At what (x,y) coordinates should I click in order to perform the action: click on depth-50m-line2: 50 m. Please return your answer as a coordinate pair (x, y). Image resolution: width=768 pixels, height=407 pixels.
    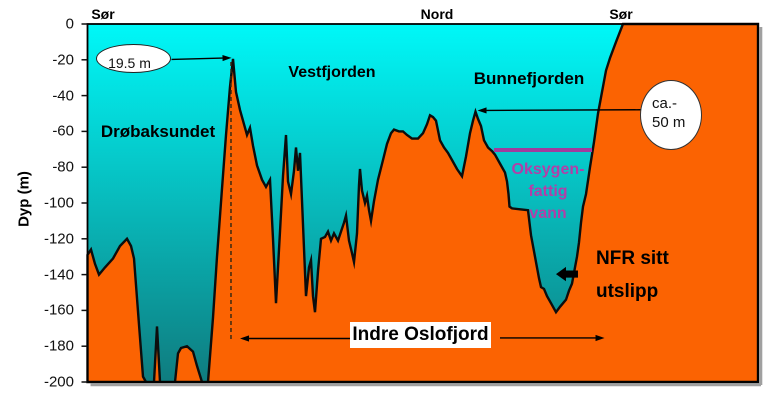
    Looking at the image, I should click on (669, 122).